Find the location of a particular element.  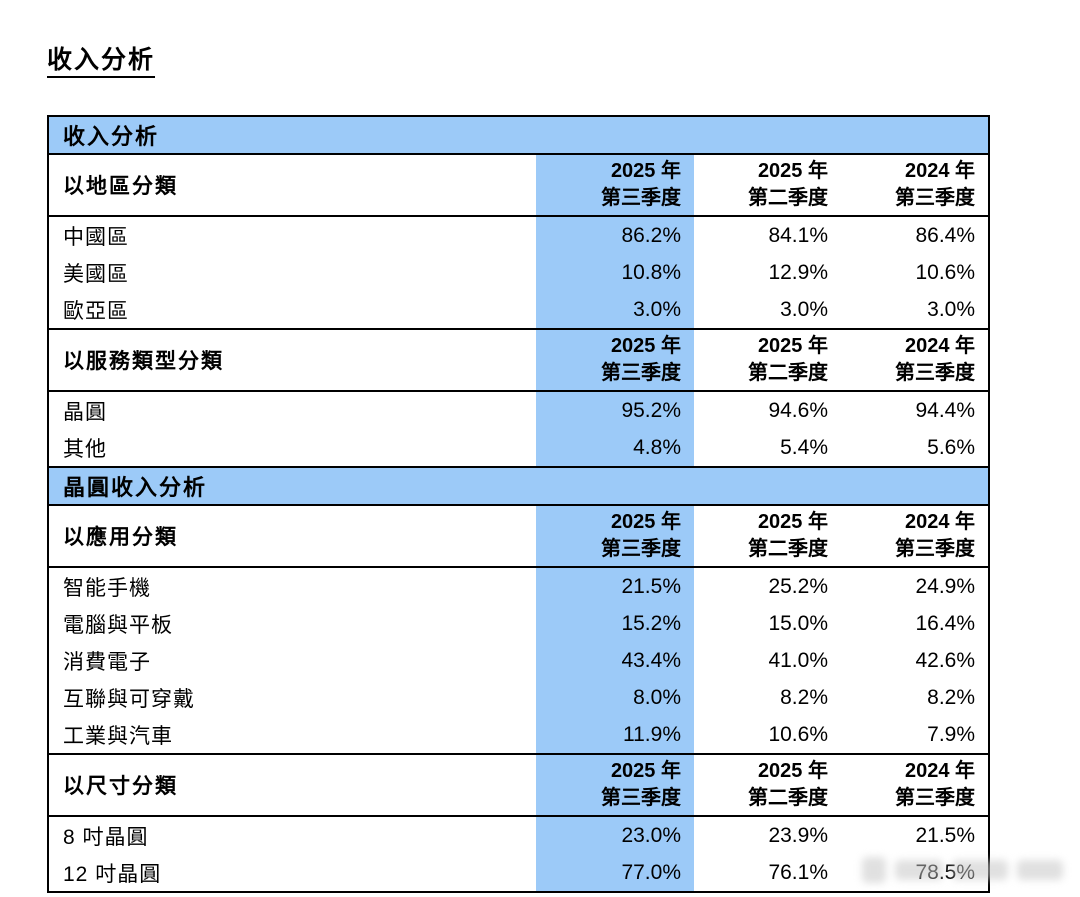

section-banner-wafer-revenue: 晶圓收入分析 is located at coordinates (519, 486).